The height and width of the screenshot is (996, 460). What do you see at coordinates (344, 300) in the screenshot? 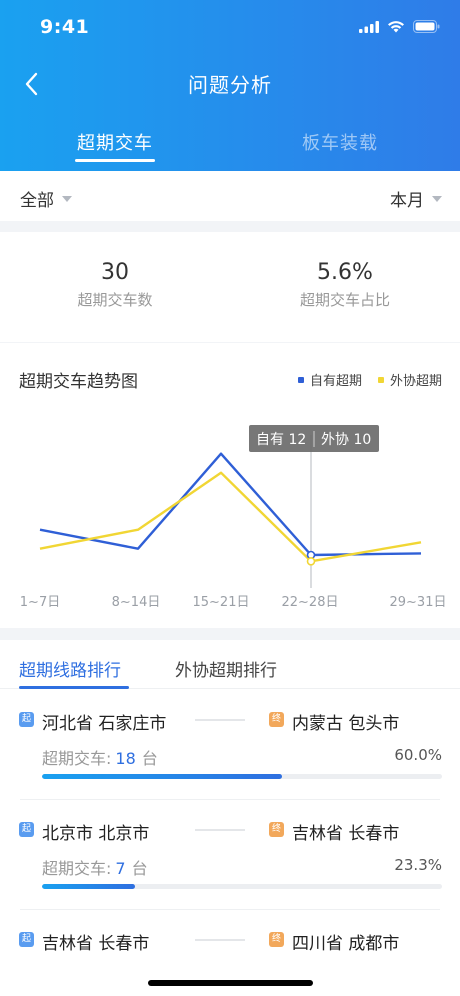
I see `stat-label: 超期交车占比` at bounding box center [344, 300].